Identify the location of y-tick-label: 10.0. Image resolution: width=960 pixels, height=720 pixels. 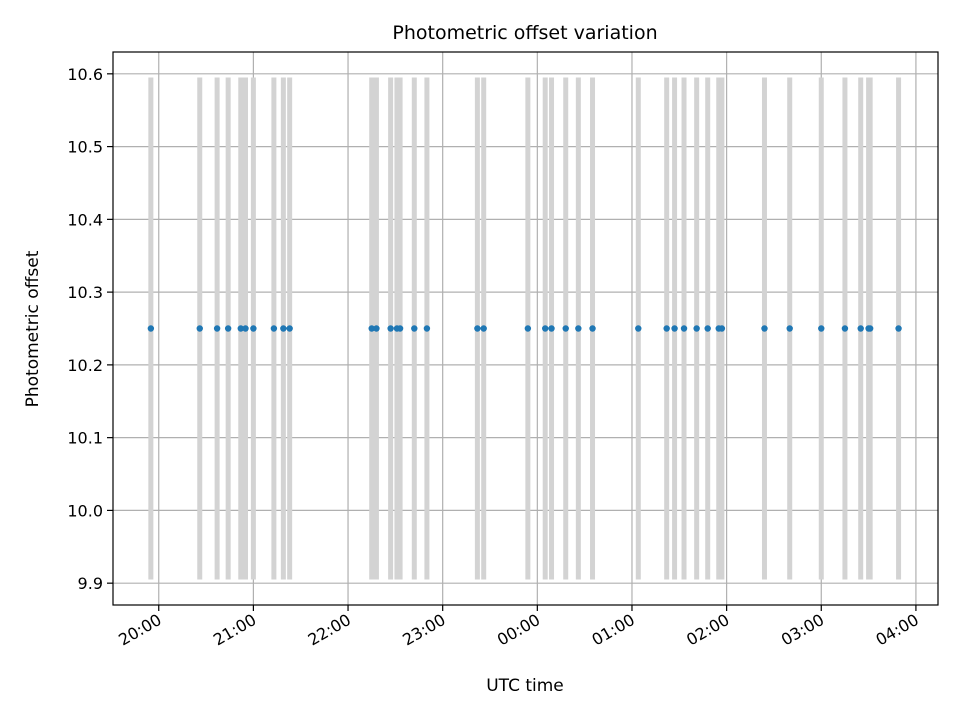
(85, 510).